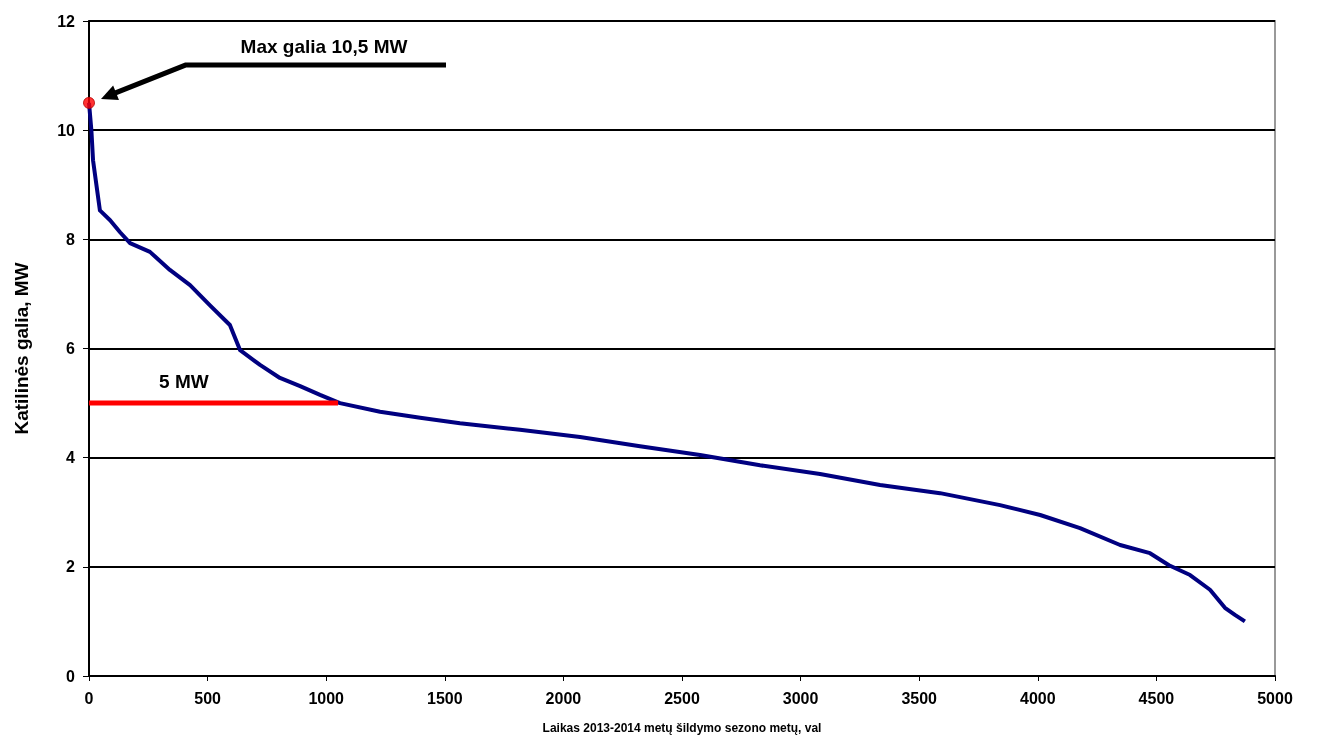 The height and width of the screenshot is (749, 1317). Describe the element at coordinates (682, 698) in the screenshot. I see `x-tick-label: 2500` at that location.